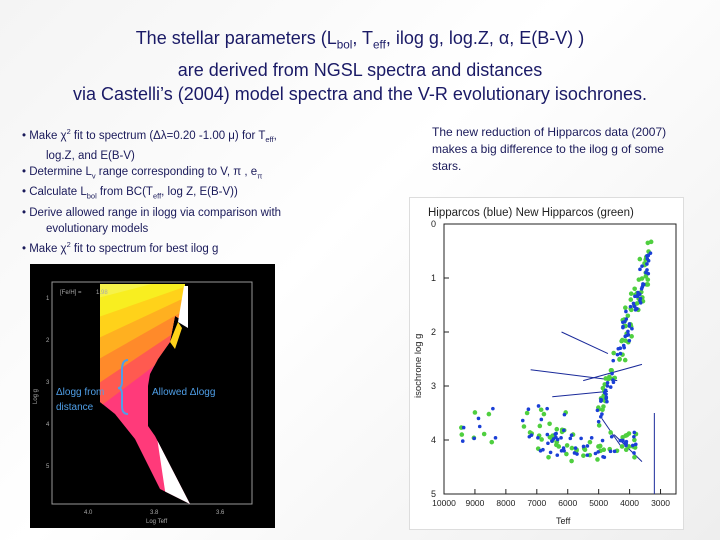 This screenshot has height=540, width=720. I want to click on annot-distance: distance, so click(75, 407).